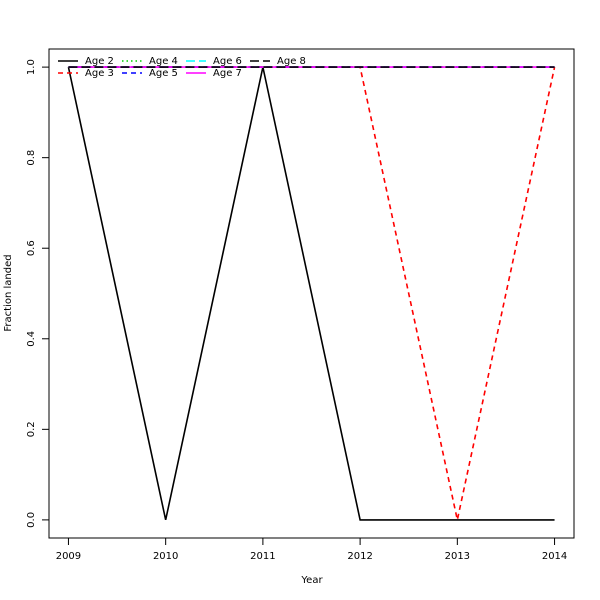 This screenshot has height=600, width=600. I want to click on y-tick-label: 0.6, so click(31, 248).